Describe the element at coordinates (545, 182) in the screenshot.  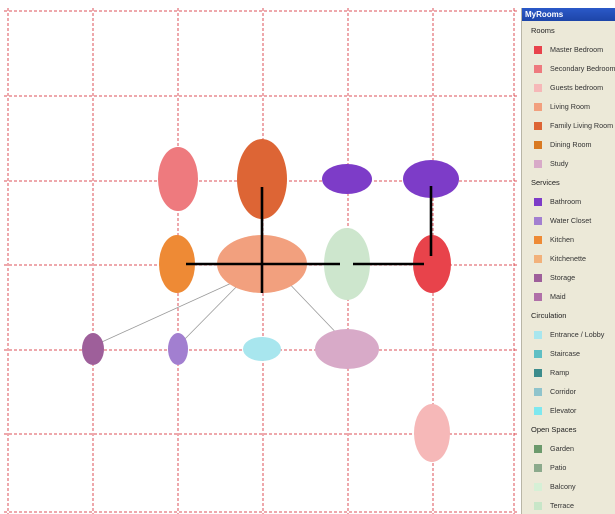
I see `section-services: Services` at that location.